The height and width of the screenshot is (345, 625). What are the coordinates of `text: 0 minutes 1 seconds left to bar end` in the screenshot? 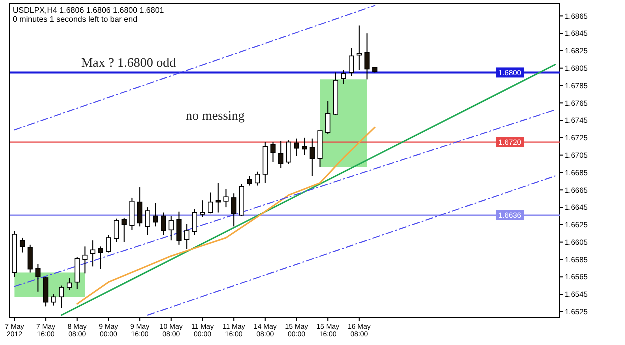 It's located at (75, 19).